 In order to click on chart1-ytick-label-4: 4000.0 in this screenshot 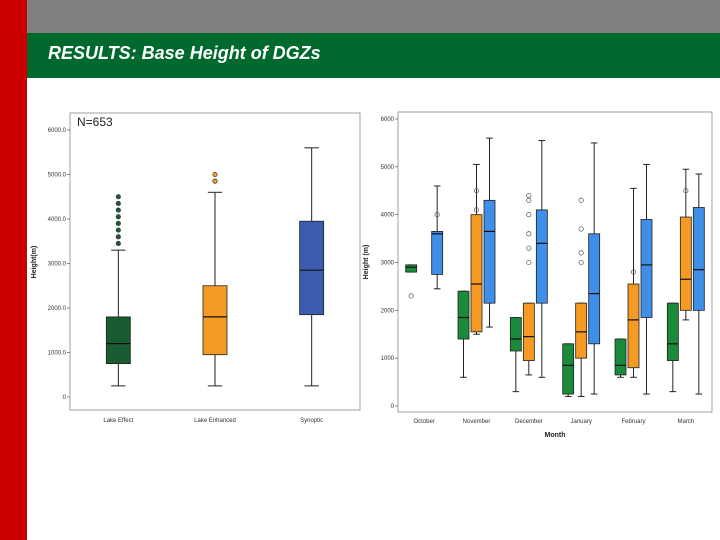, I will do `click(57, 220)`.